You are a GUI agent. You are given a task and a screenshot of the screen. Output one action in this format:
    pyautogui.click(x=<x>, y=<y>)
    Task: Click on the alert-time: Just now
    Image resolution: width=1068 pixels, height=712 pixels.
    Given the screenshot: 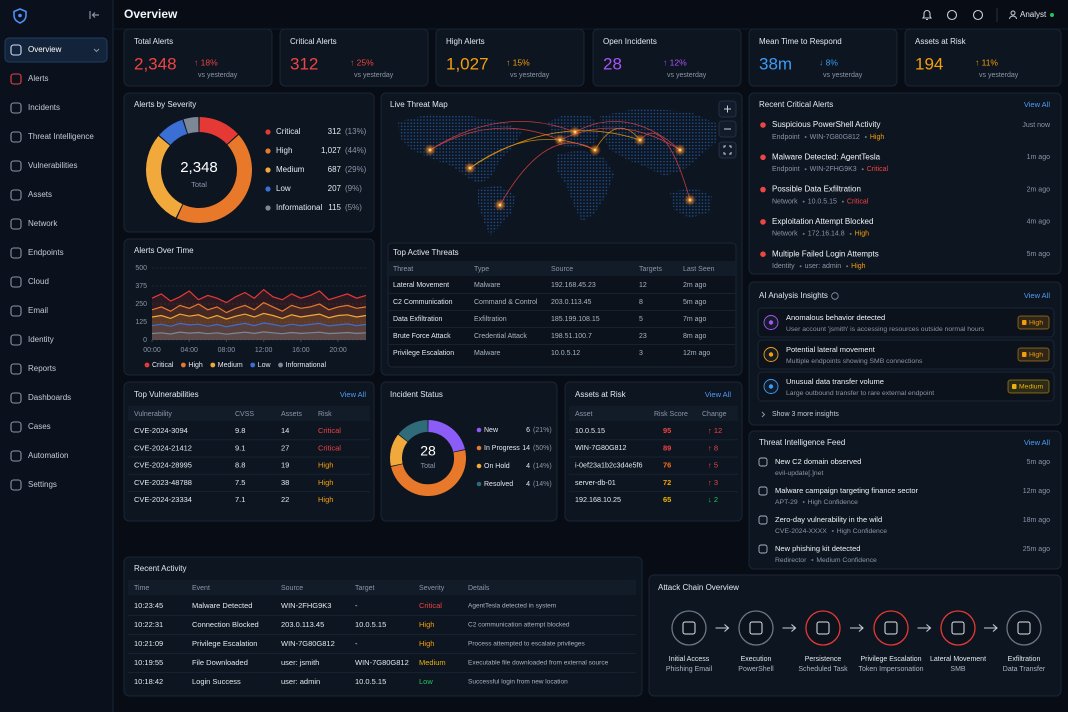 What is the action you would take?
    pyautogui.click(x=1036, y=125)
    